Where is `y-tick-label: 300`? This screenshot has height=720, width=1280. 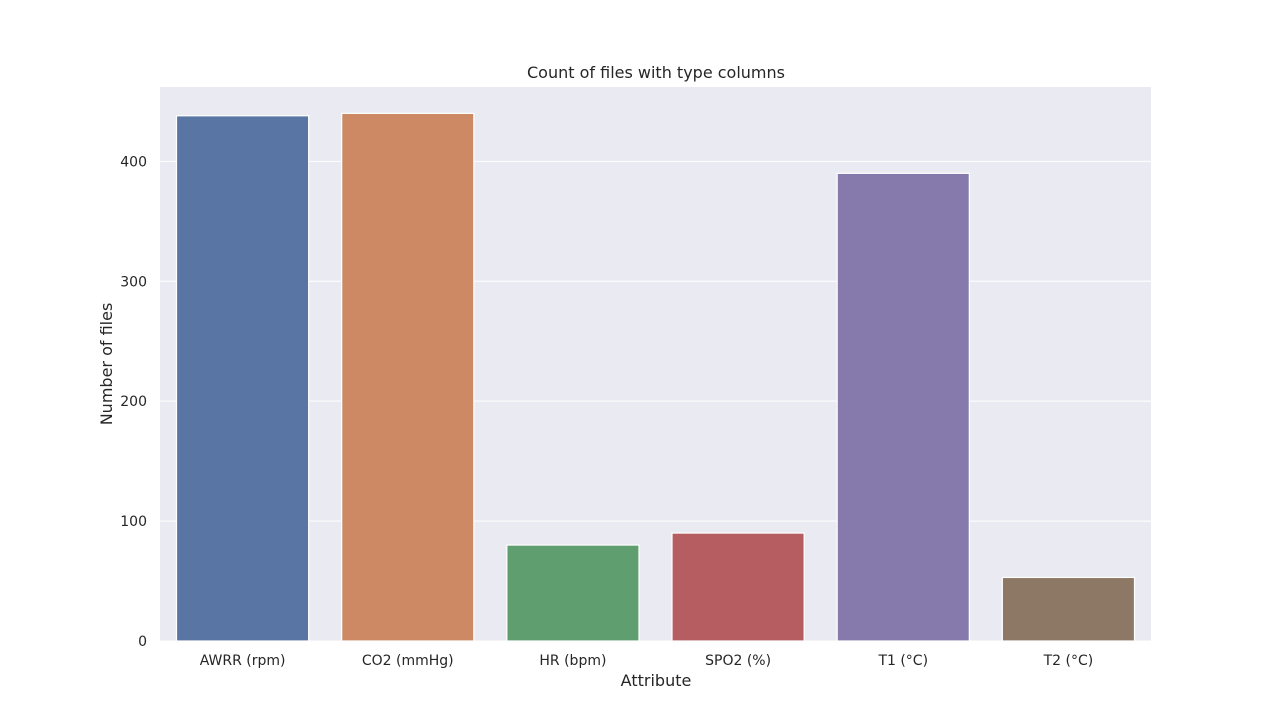
y-tick-label: 300 is located at coordinates (133, 282).